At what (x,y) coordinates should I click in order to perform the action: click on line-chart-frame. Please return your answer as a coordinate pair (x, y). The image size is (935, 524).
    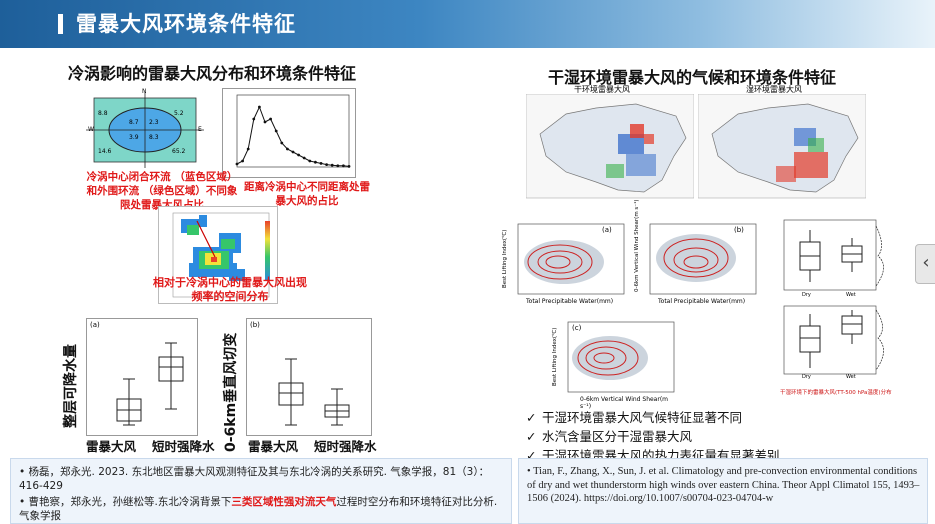
    Looking at the image, I should click on (293, 131).